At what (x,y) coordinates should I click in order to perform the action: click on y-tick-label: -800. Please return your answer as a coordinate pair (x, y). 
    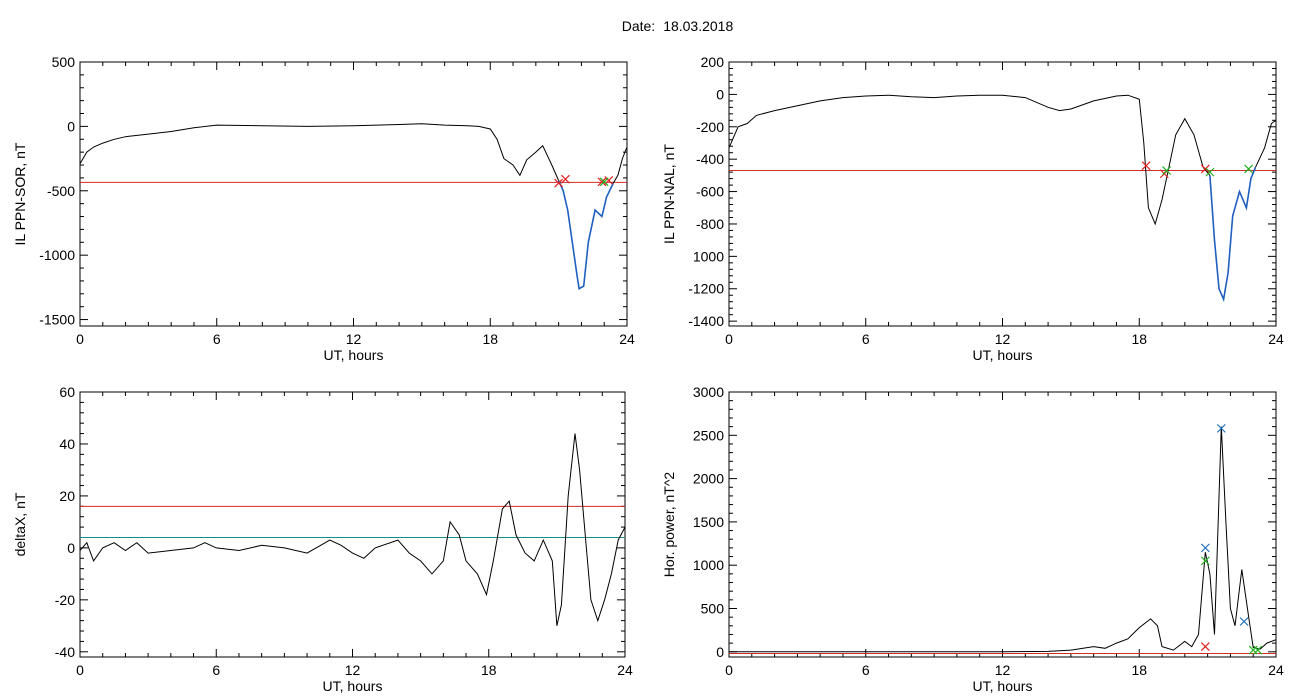
    Looking at the image, I should click on (710, 224).